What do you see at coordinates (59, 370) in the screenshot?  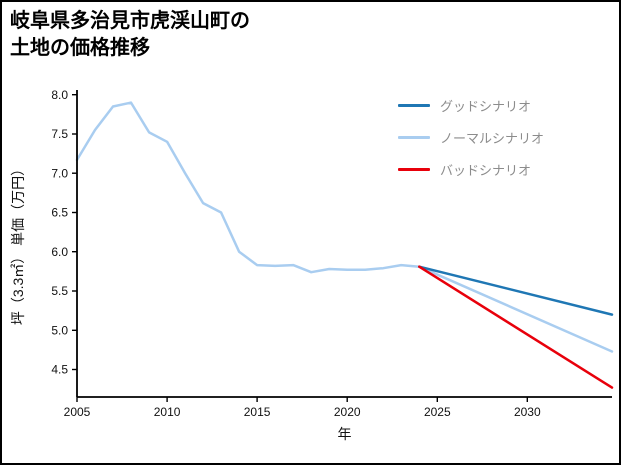 I see `y-tick-label: 4.5` at bounding box center [59, 370].